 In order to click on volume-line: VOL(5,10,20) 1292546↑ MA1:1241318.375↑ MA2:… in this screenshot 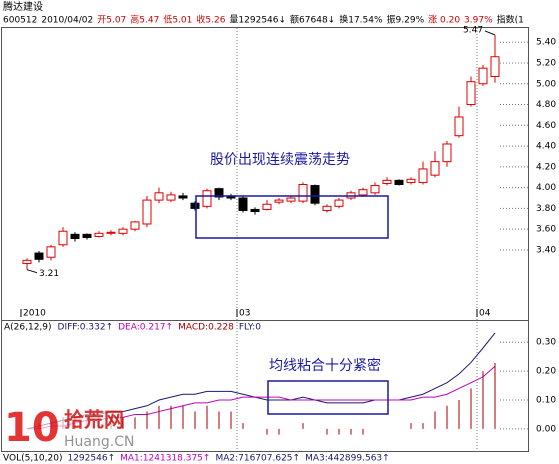, I will do `click(196, 459)`.